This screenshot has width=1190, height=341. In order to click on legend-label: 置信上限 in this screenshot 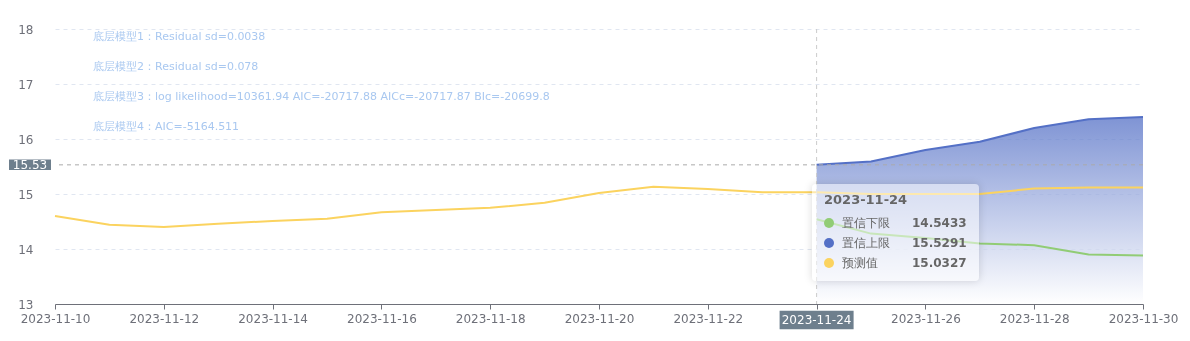, I will do `click(866, 243)`.